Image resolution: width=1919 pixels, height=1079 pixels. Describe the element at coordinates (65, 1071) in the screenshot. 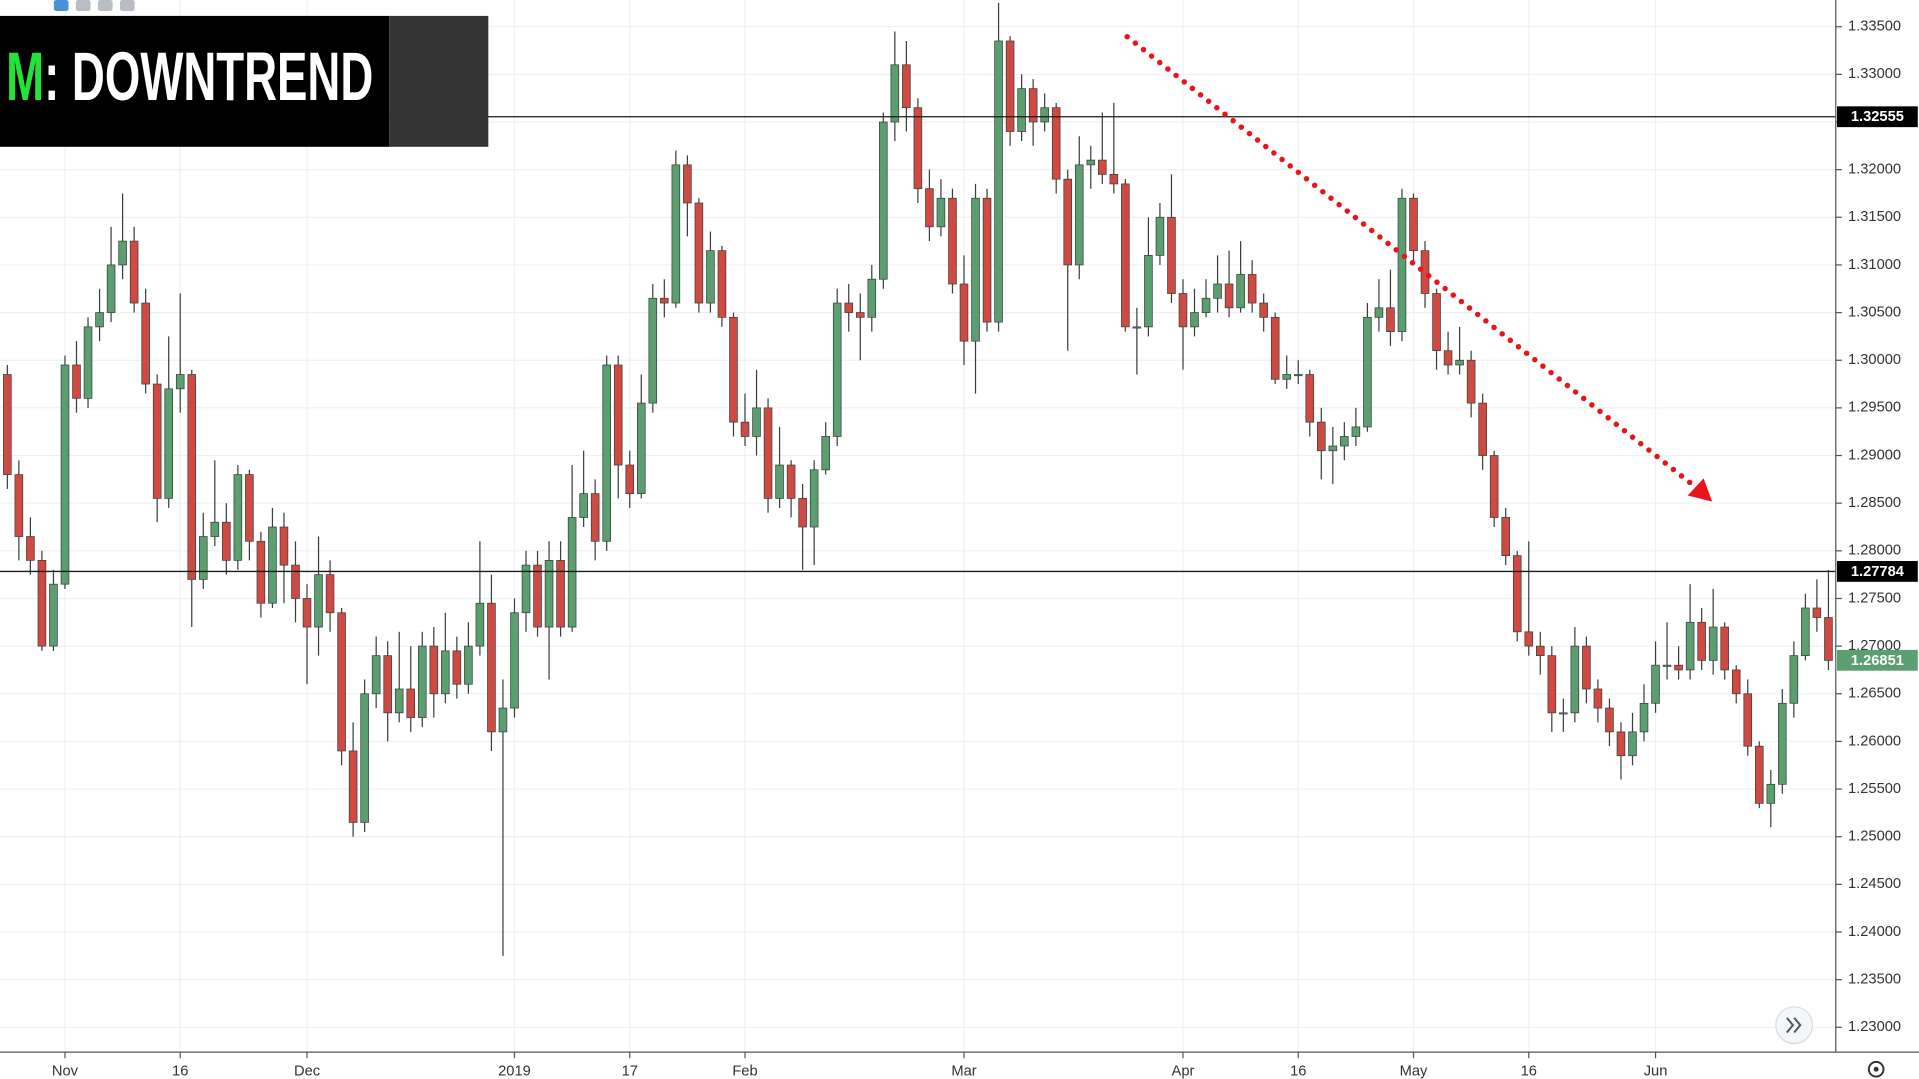

I see `x-tick-label: Nov` at that location.